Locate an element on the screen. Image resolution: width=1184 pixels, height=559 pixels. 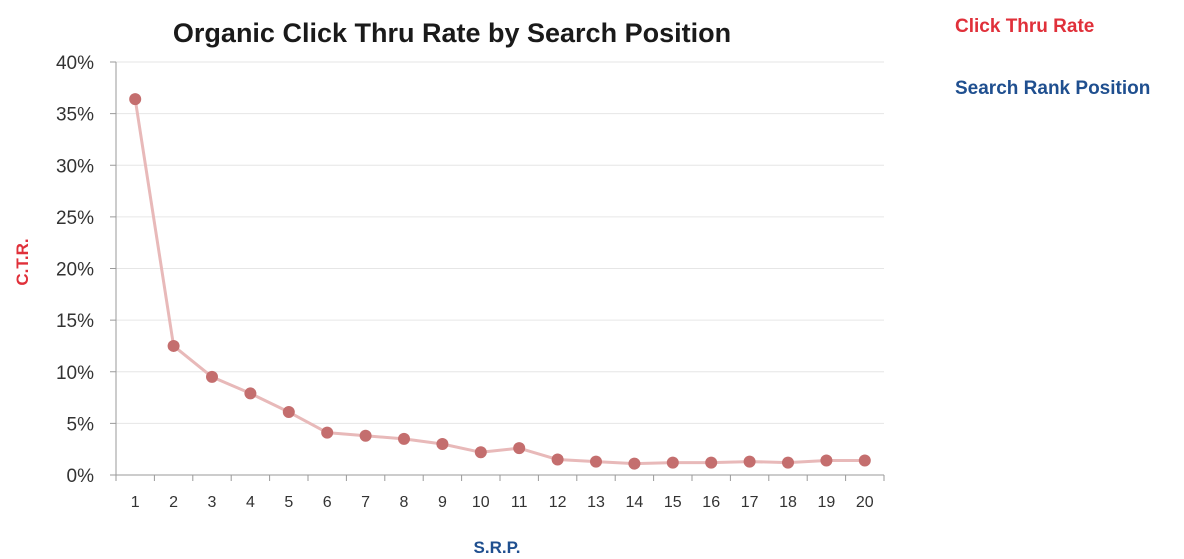
y-tick-label: 30% is located at coordinates (75, 166).